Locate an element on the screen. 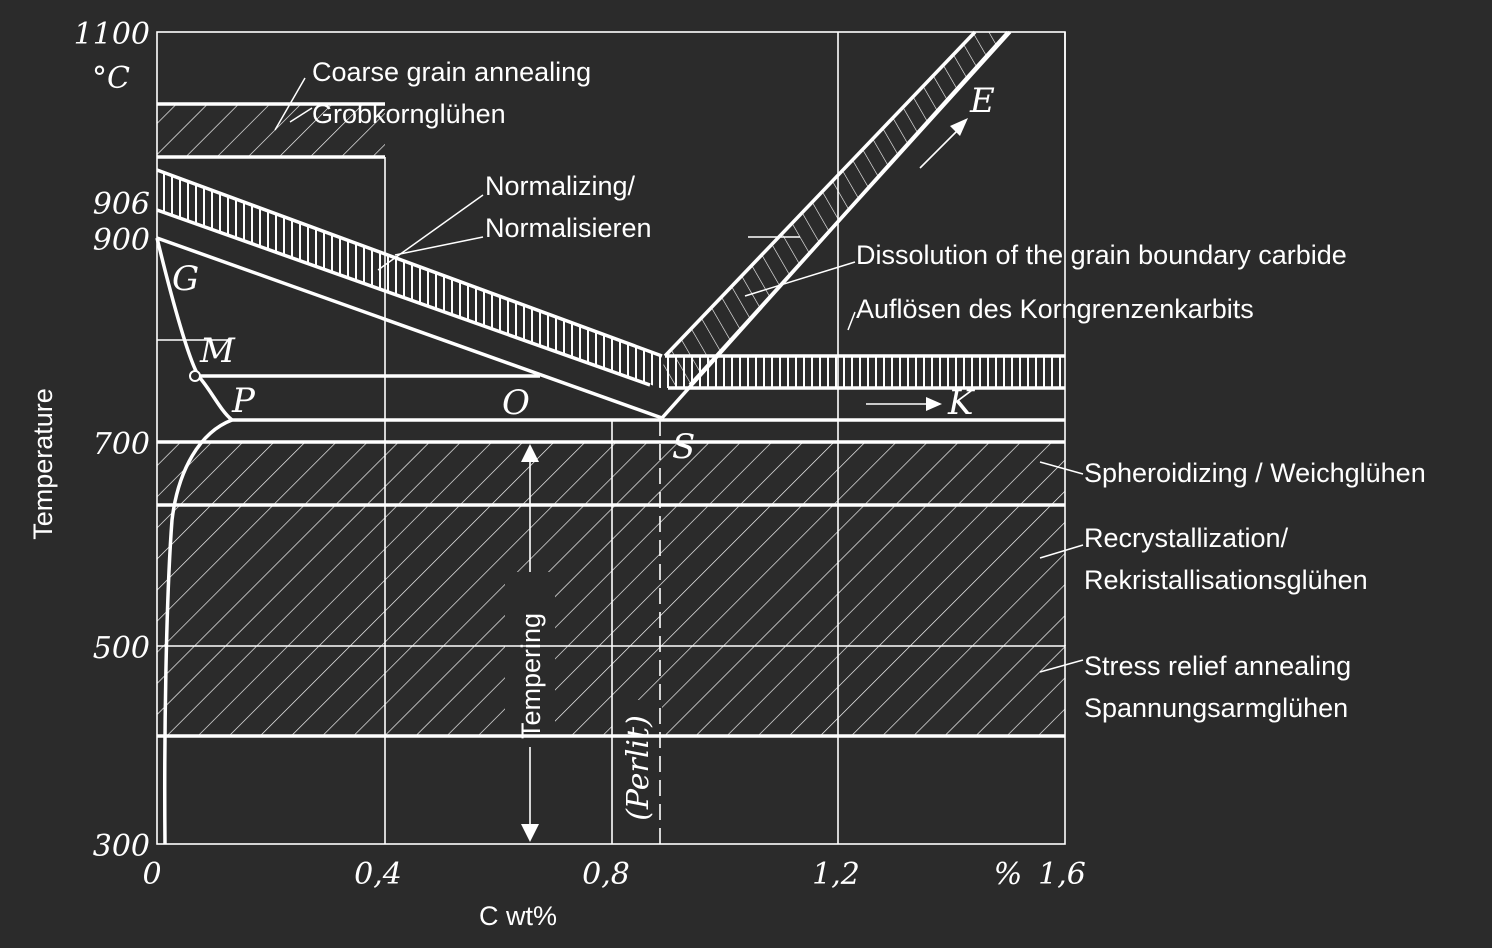 The height and width of the screenshot is (948, 1492). y-tick-906: 906 is located at coordinates (121, 204).